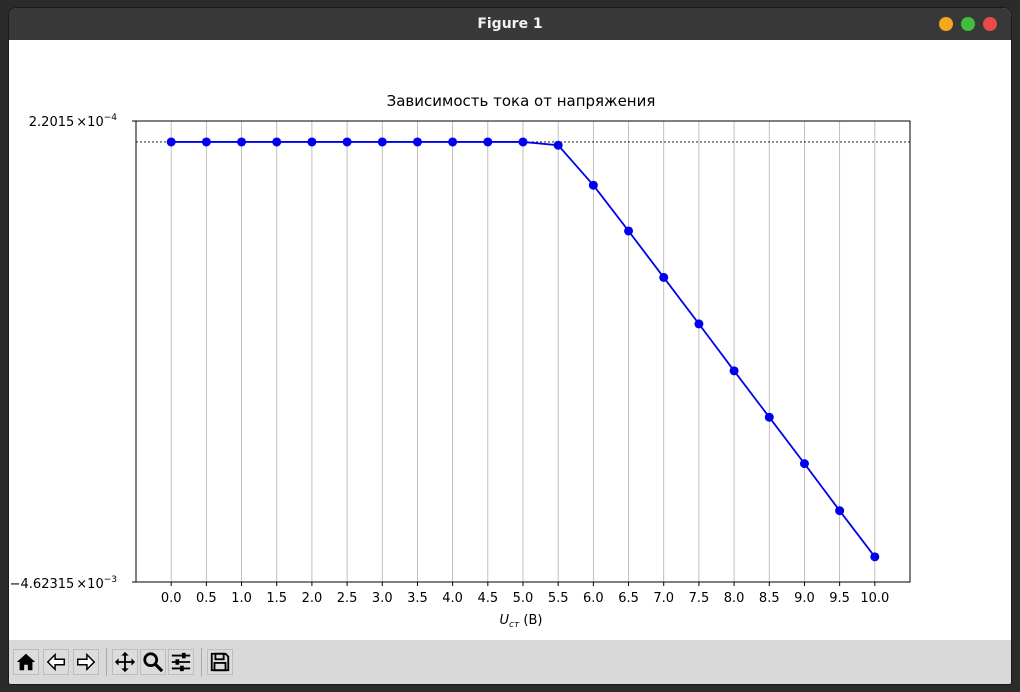 The image size is (1020, 692). Describe the element at coordinates (521, 621) in the screenshot. I see `x-axis-label: Uст (В)` at that location.